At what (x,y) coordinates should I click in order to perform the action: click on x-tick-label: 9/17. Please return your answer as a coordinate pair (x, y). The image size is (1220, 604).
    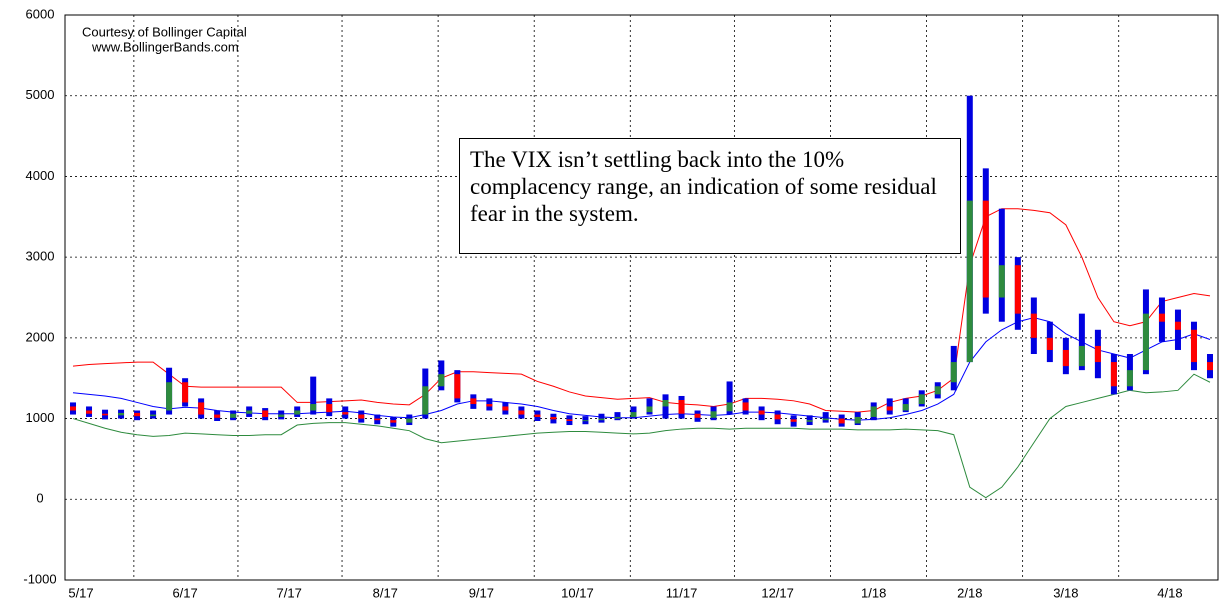
    Looking at the image, I should click on (481, 592).